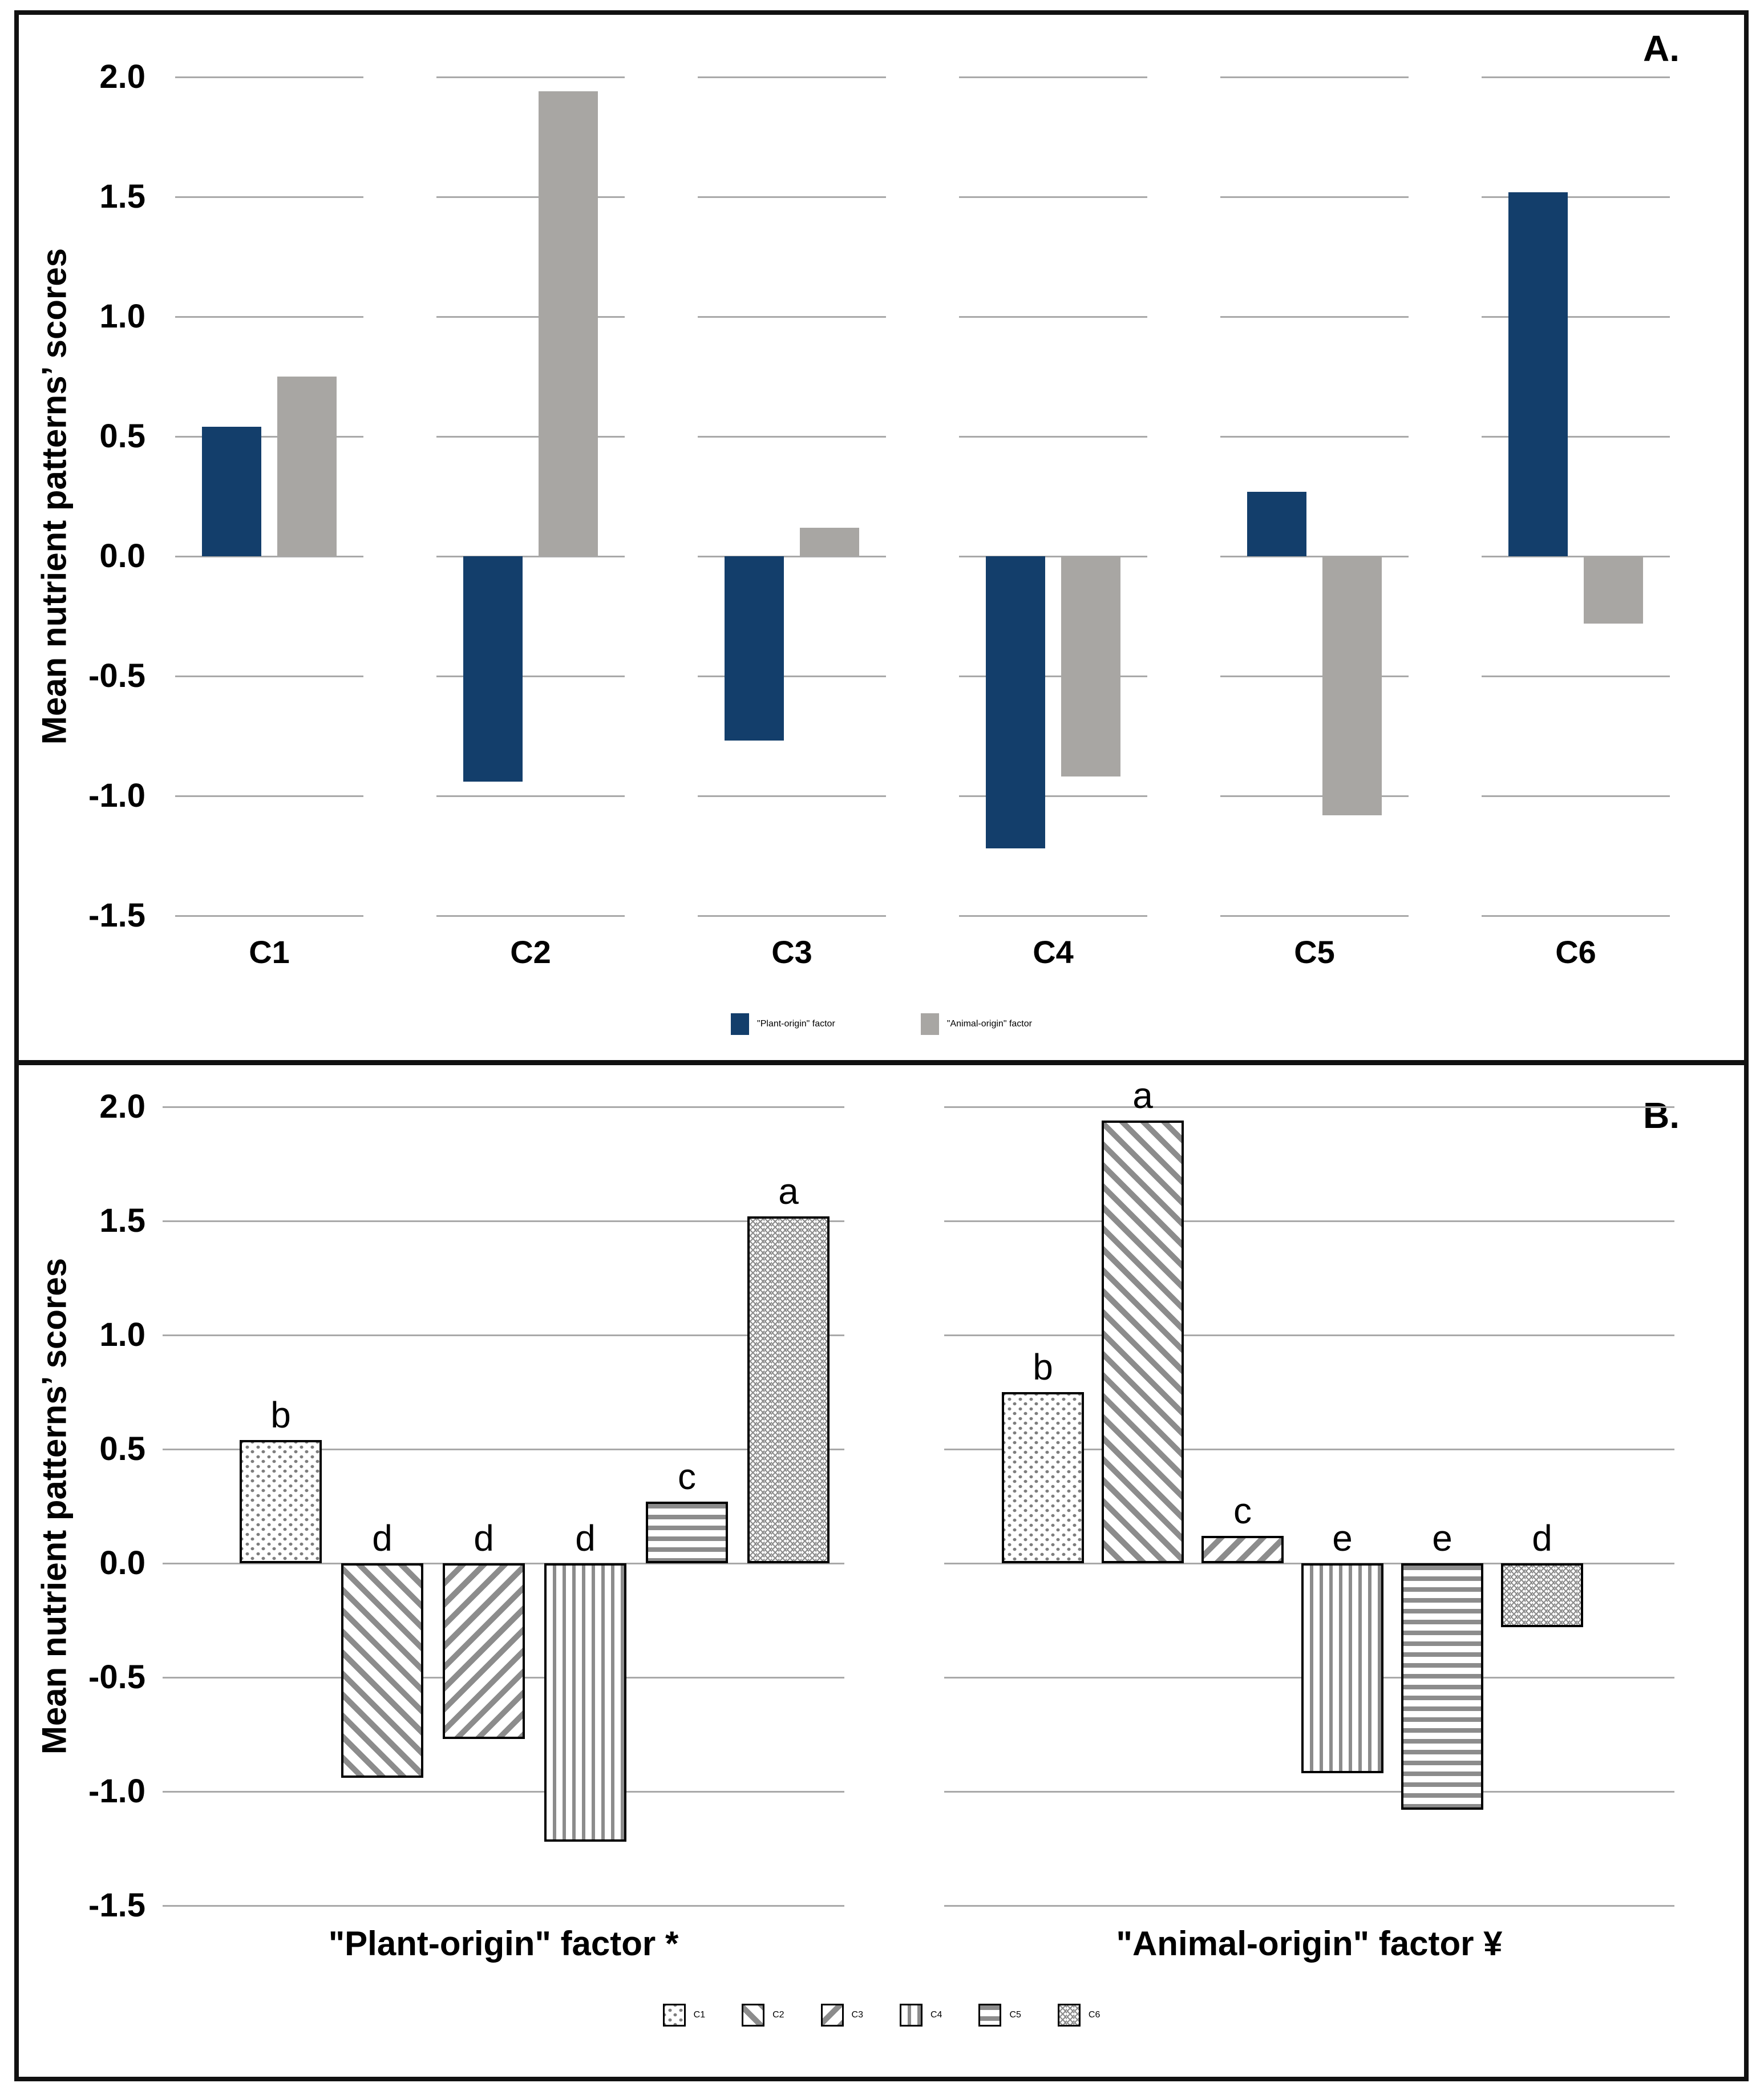 This screenshot has width=1764, height=2095. Describe the element at coordinates (700, 2015) in the screenshot. I see `legend-item-label: C1` at that location.